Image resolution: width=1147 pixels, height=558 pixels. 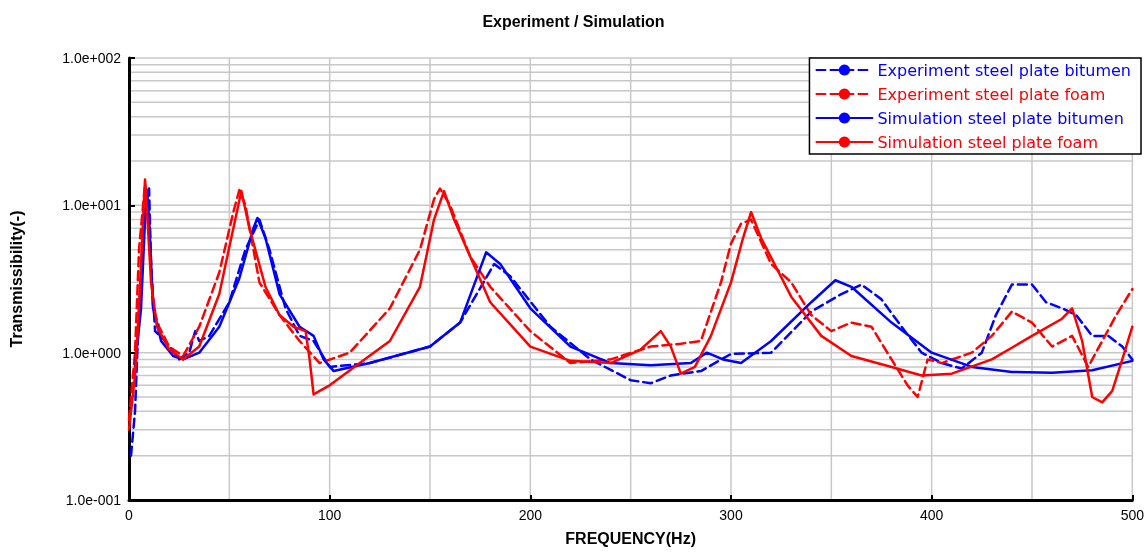 What do you see at coordinates (92, 58) in the screenshot?
I see `y-tick-label: 1.0e+002` at bounding box center [92, 58].